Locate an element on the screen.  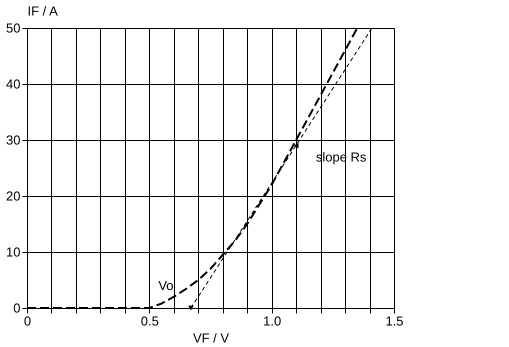
y-tick-label: 30 is located at coordinates (13, 140).